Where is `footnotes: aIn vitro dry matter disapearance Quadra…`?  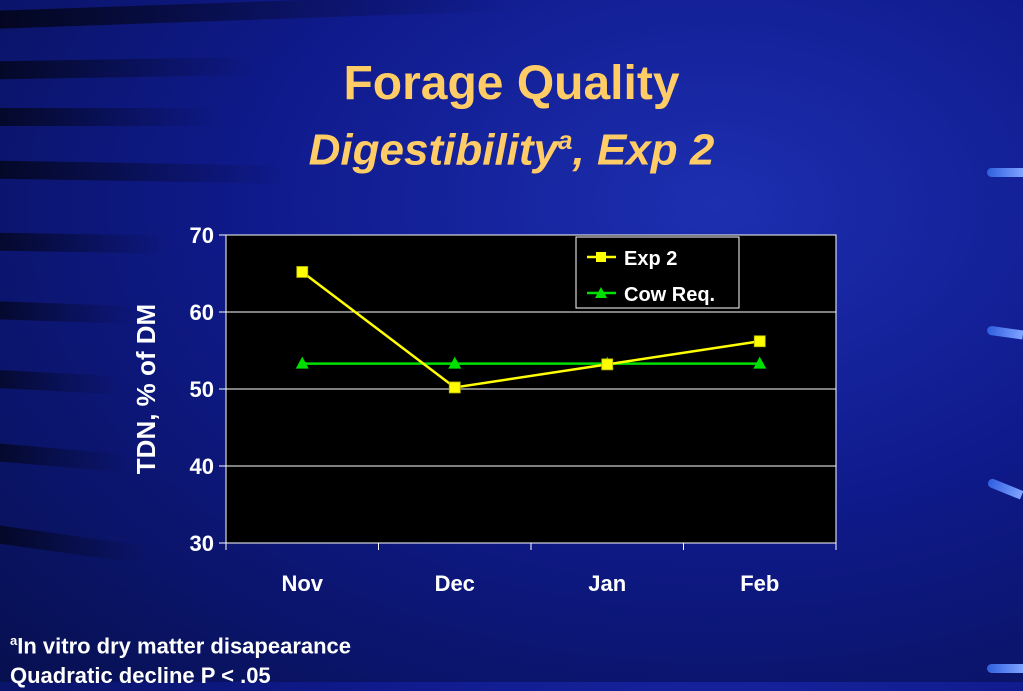 footnotes: aIn vitro dry matter disapearance Quadra… is located at coordinates (180, 658).